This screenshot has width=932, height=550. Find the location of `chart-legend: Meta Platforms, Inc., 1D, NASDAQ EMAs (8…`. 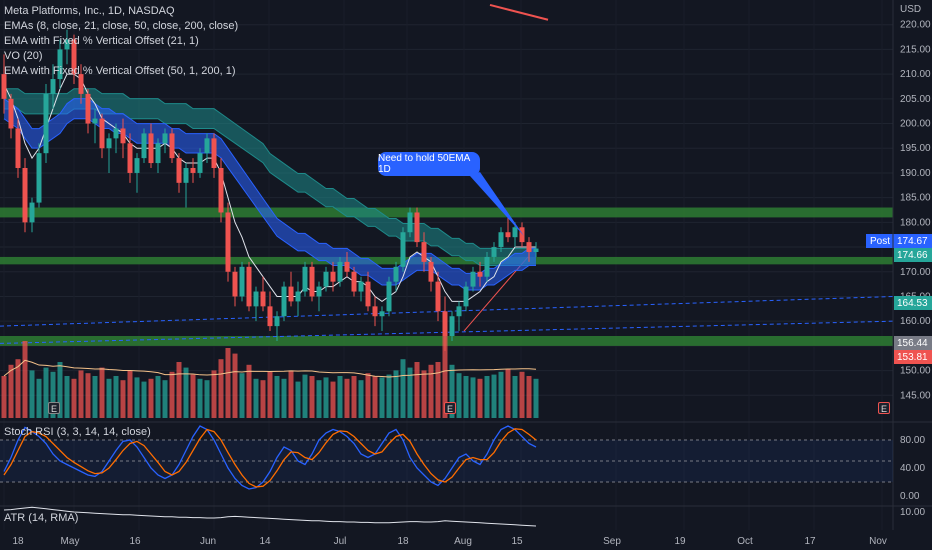

chart-legend: Meta Platforms, Inc., 1D, NASDAQ EMAs (8… is located at coordinates (121, 41).